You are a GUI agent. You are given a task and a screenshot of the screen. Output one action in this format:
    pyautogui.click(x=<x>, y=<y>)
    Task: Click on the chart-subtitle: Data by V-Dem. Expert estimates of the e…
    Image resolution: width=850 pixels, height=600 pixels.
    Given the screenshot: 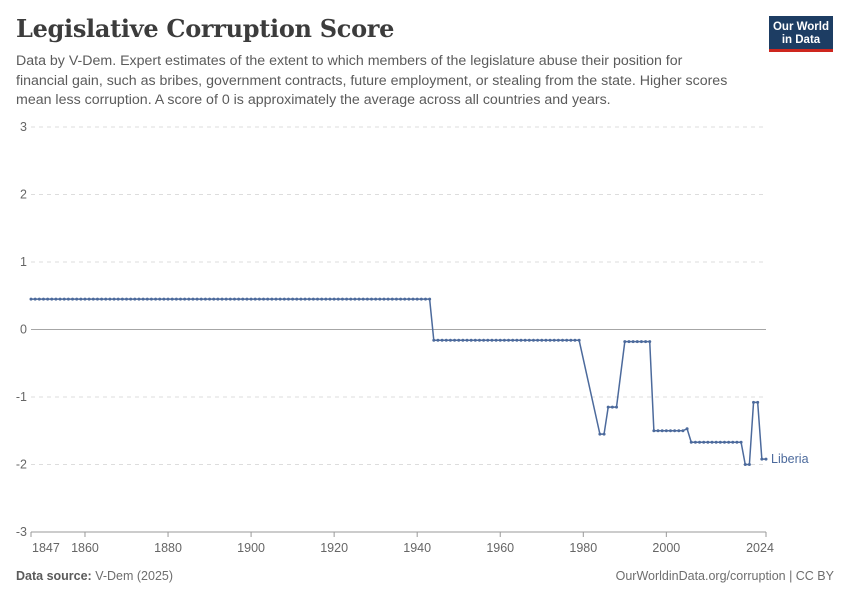 What is the action you would take?
    pyautogui.click(x=372, y=80)
    